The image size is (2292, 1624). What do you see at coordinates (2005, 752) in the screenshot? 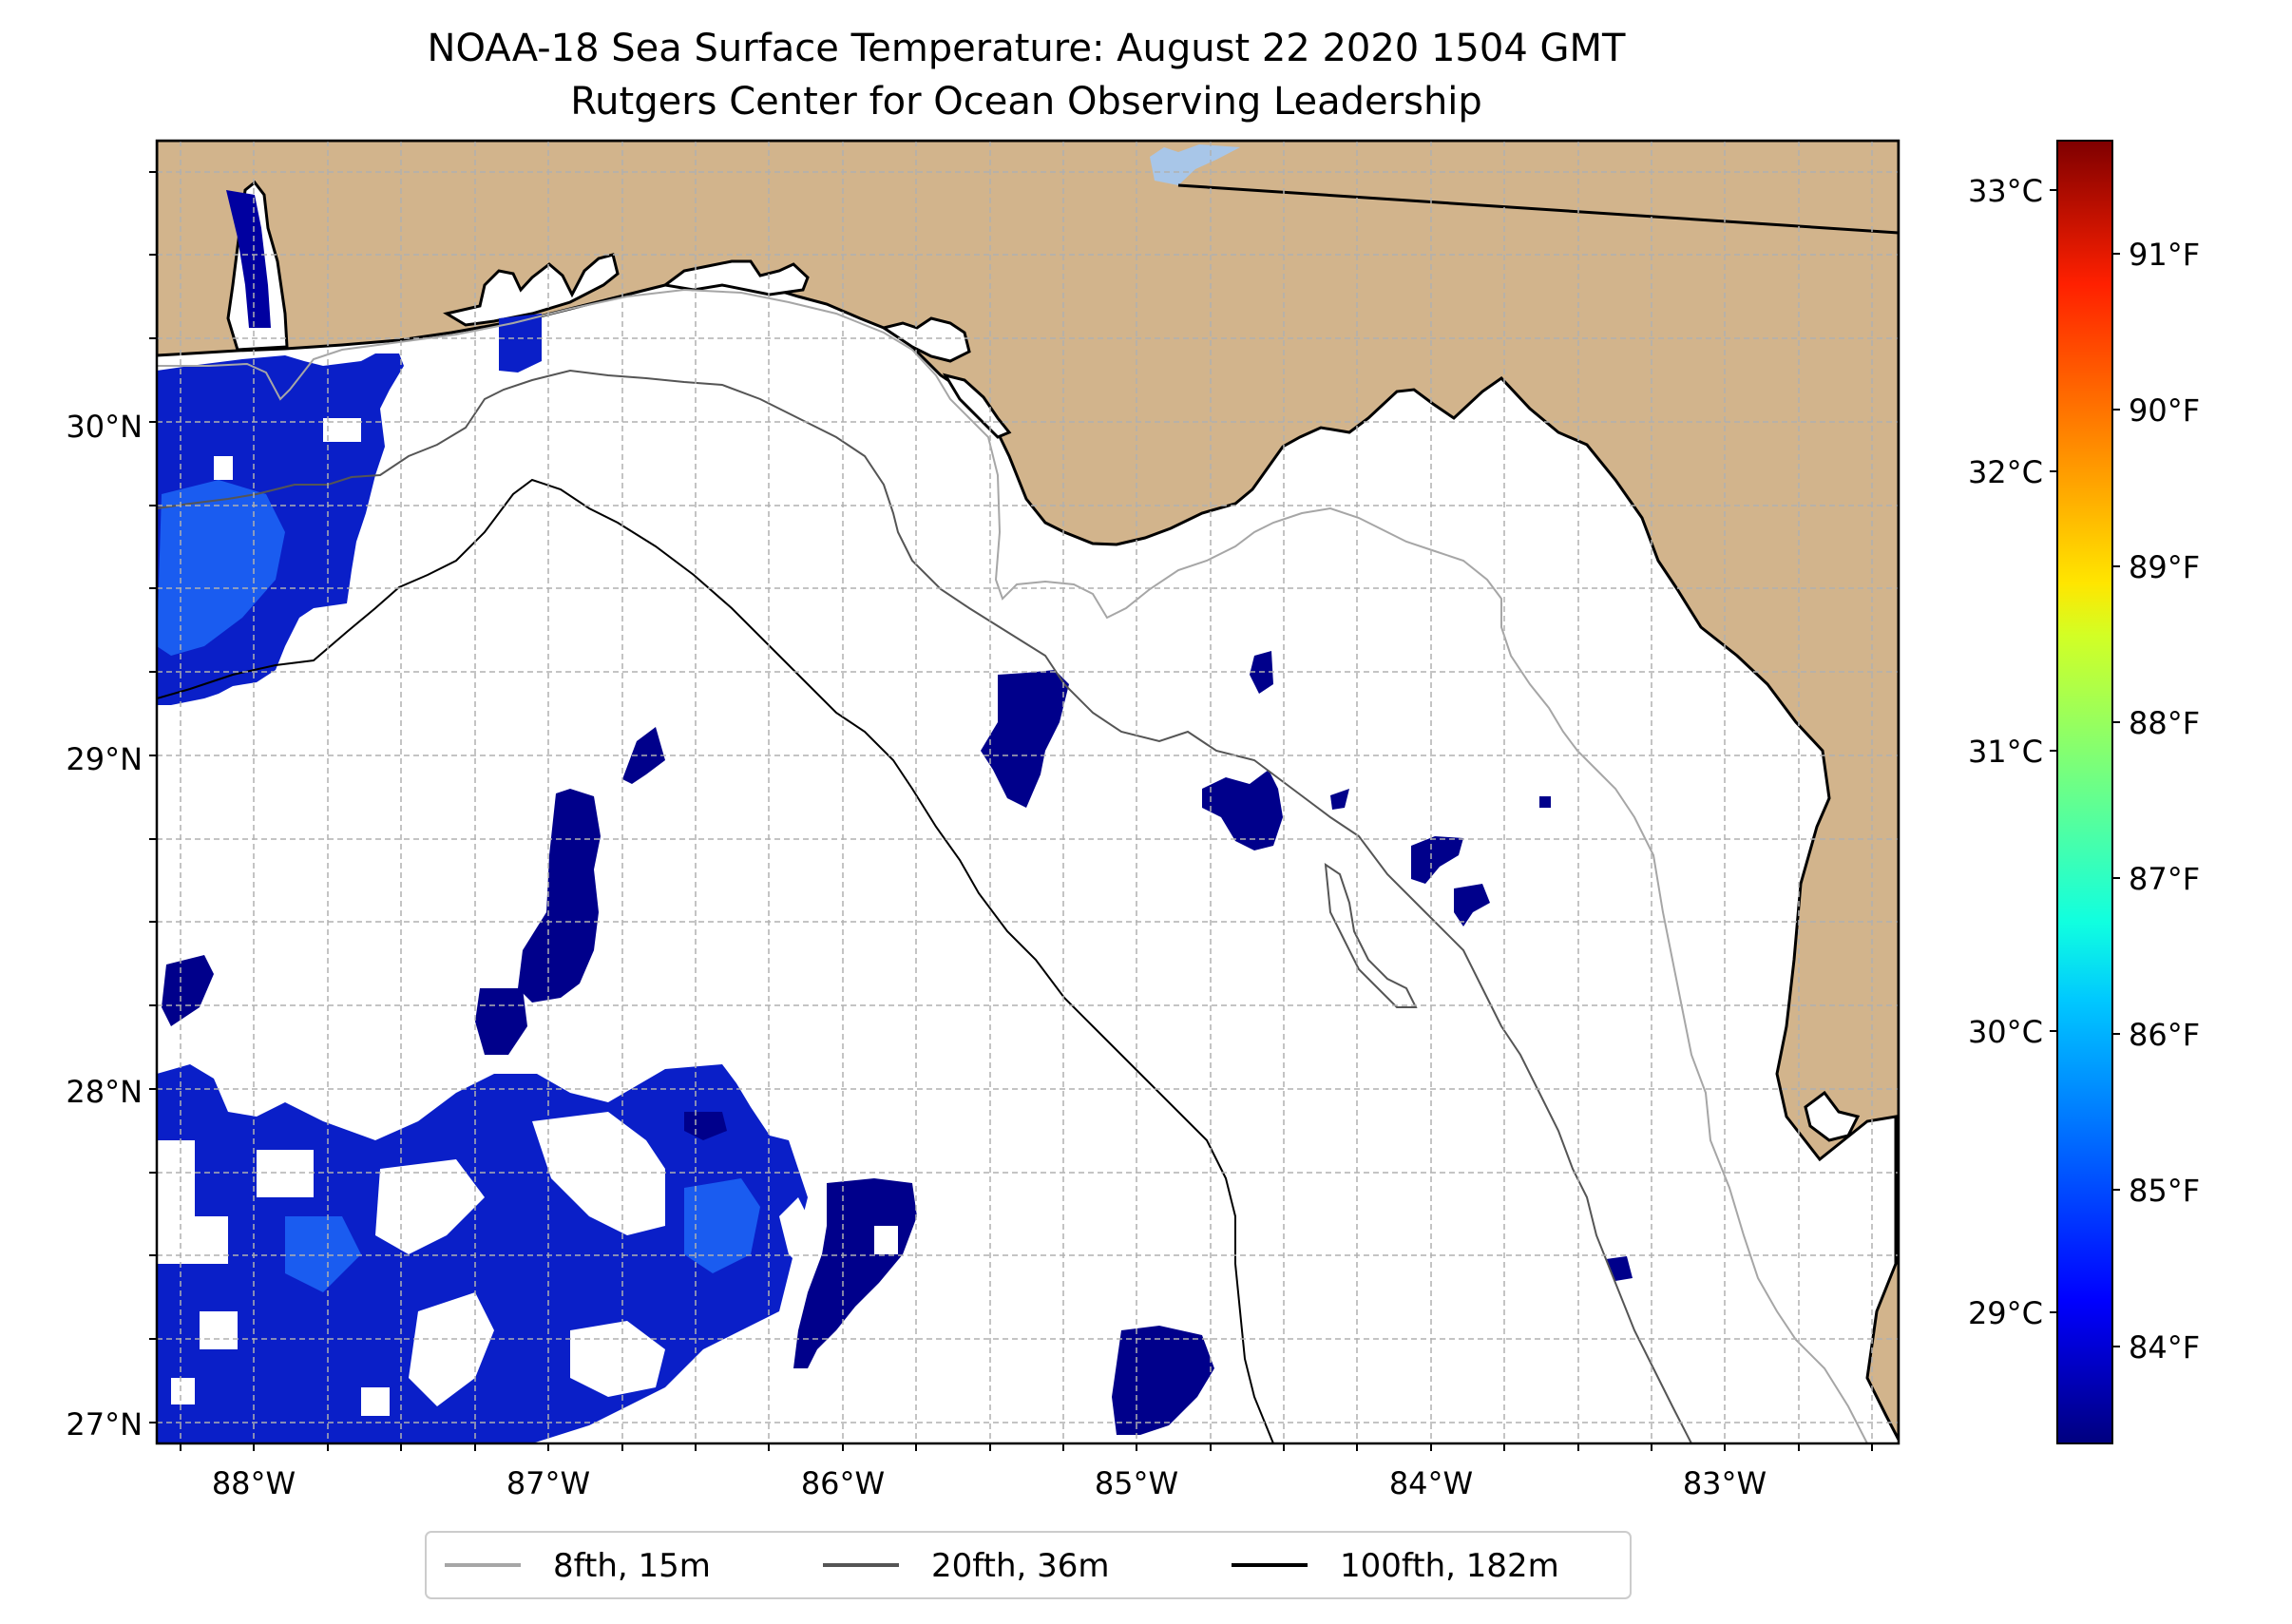
I see `colorbar-celsius-label: 31°C` at bounding box center [2005, 752].